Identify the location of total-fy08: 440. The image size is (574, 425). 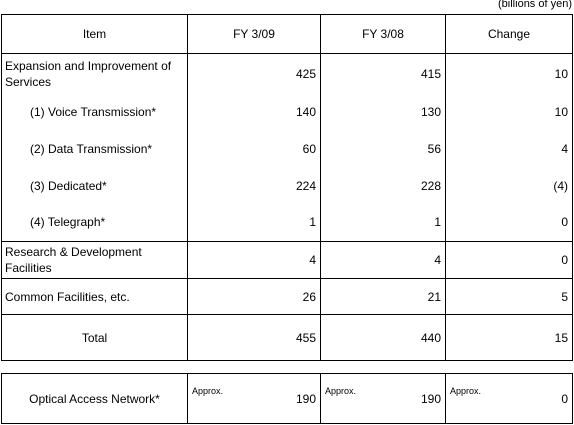
(383, 337).